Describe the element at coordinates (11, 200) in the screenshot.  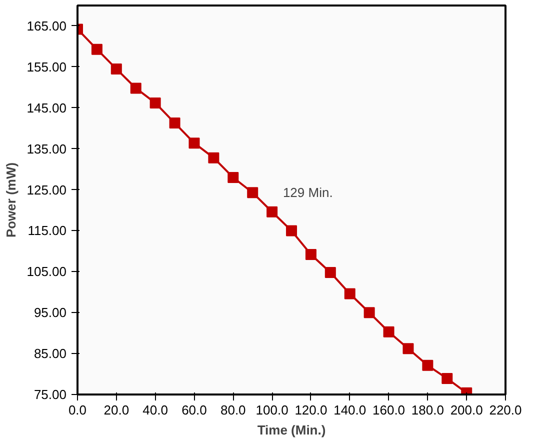
I see `y-axis-title: Power (mW)` at that location.